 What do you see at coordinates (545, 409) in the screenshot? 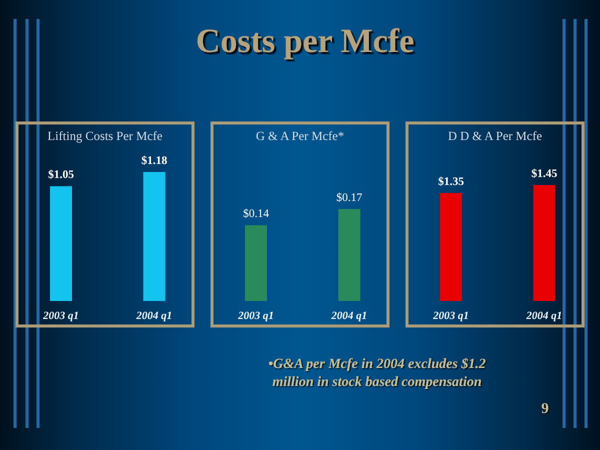
I see `text: 9` at bounding box center [545, 409].